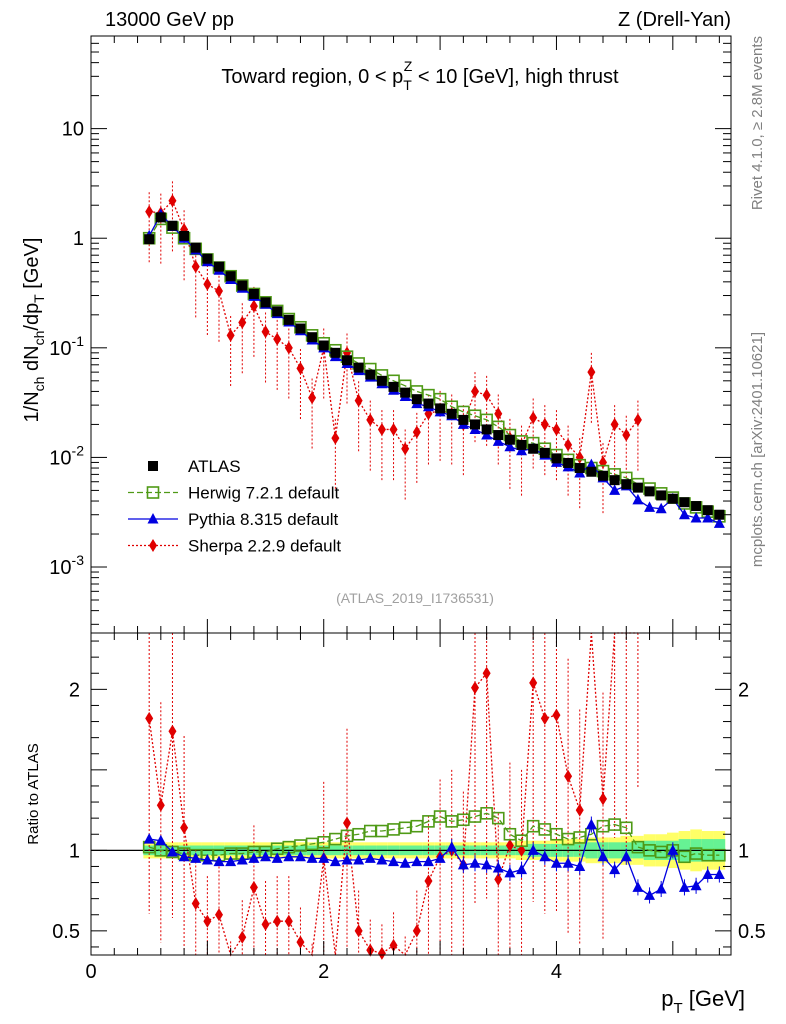 This screenshot has width=786, height=1024. What do you see at coordinates (743, 851) in the screenshot?
I see `ratio-ytick-label-right: 1` at bounding box center [743, 851].